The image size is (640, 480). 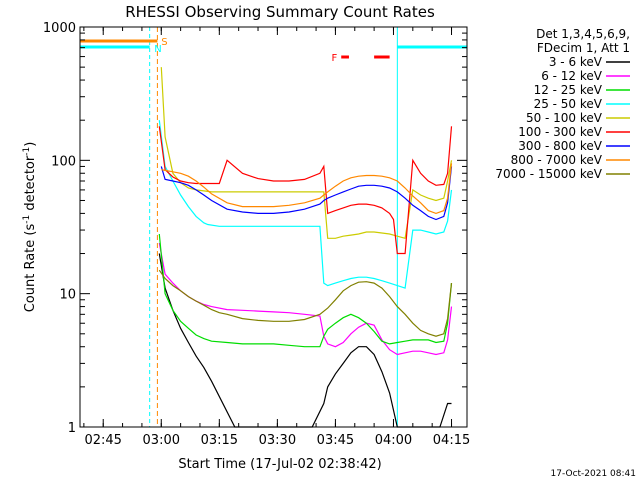 I want to click on x-tick-label: 03:45, so click(x=335, y=440).